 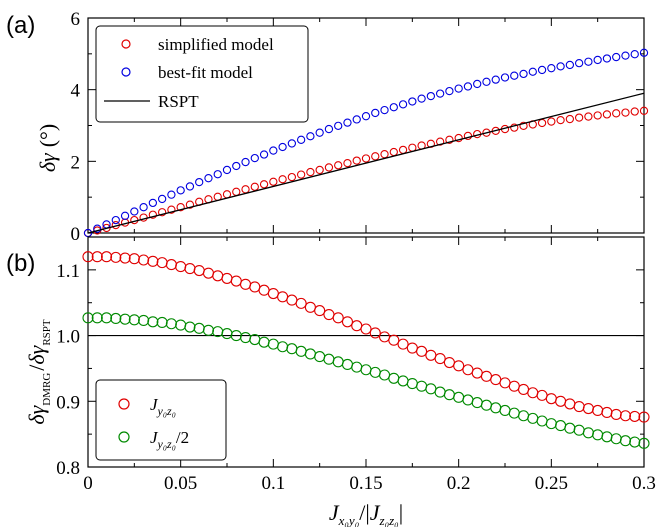 What do you see at coordinates (76, 127) in the screenshot?
I see `panel-a-y-tick-labels: 0 2 4 6` at bounding box center [76, 127].